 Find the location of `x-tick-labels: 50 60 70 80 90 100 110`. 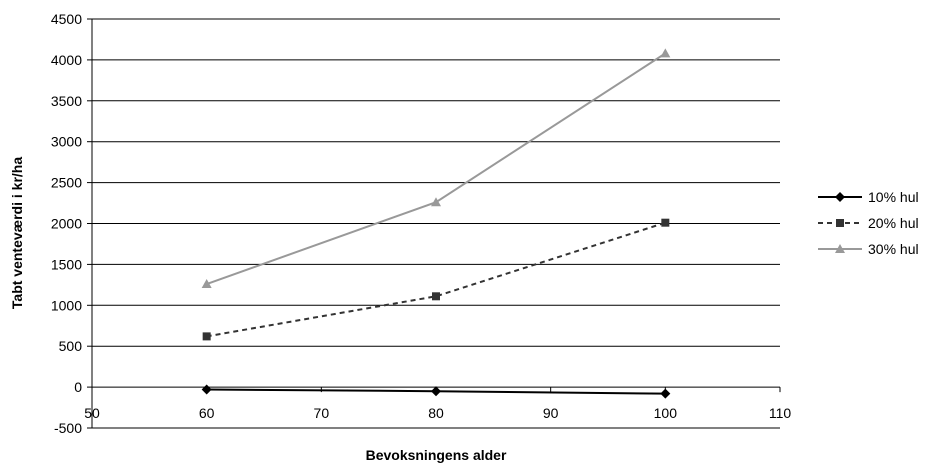

x-tick-labels: 50 60 70 80 90 100 110 is located at coordinates (437, 413).